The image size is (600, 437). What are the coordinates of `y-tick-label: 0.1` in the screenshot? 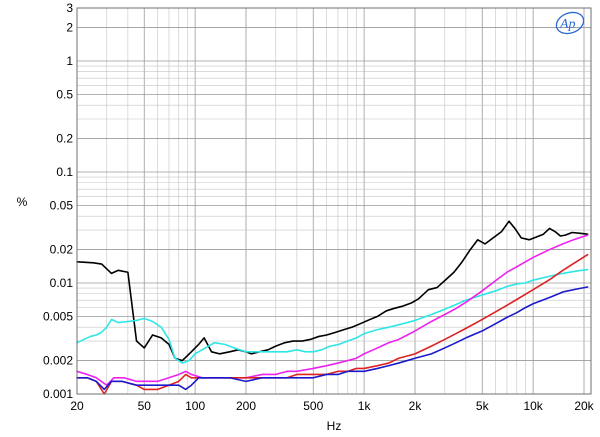 It's located at (64, 172).